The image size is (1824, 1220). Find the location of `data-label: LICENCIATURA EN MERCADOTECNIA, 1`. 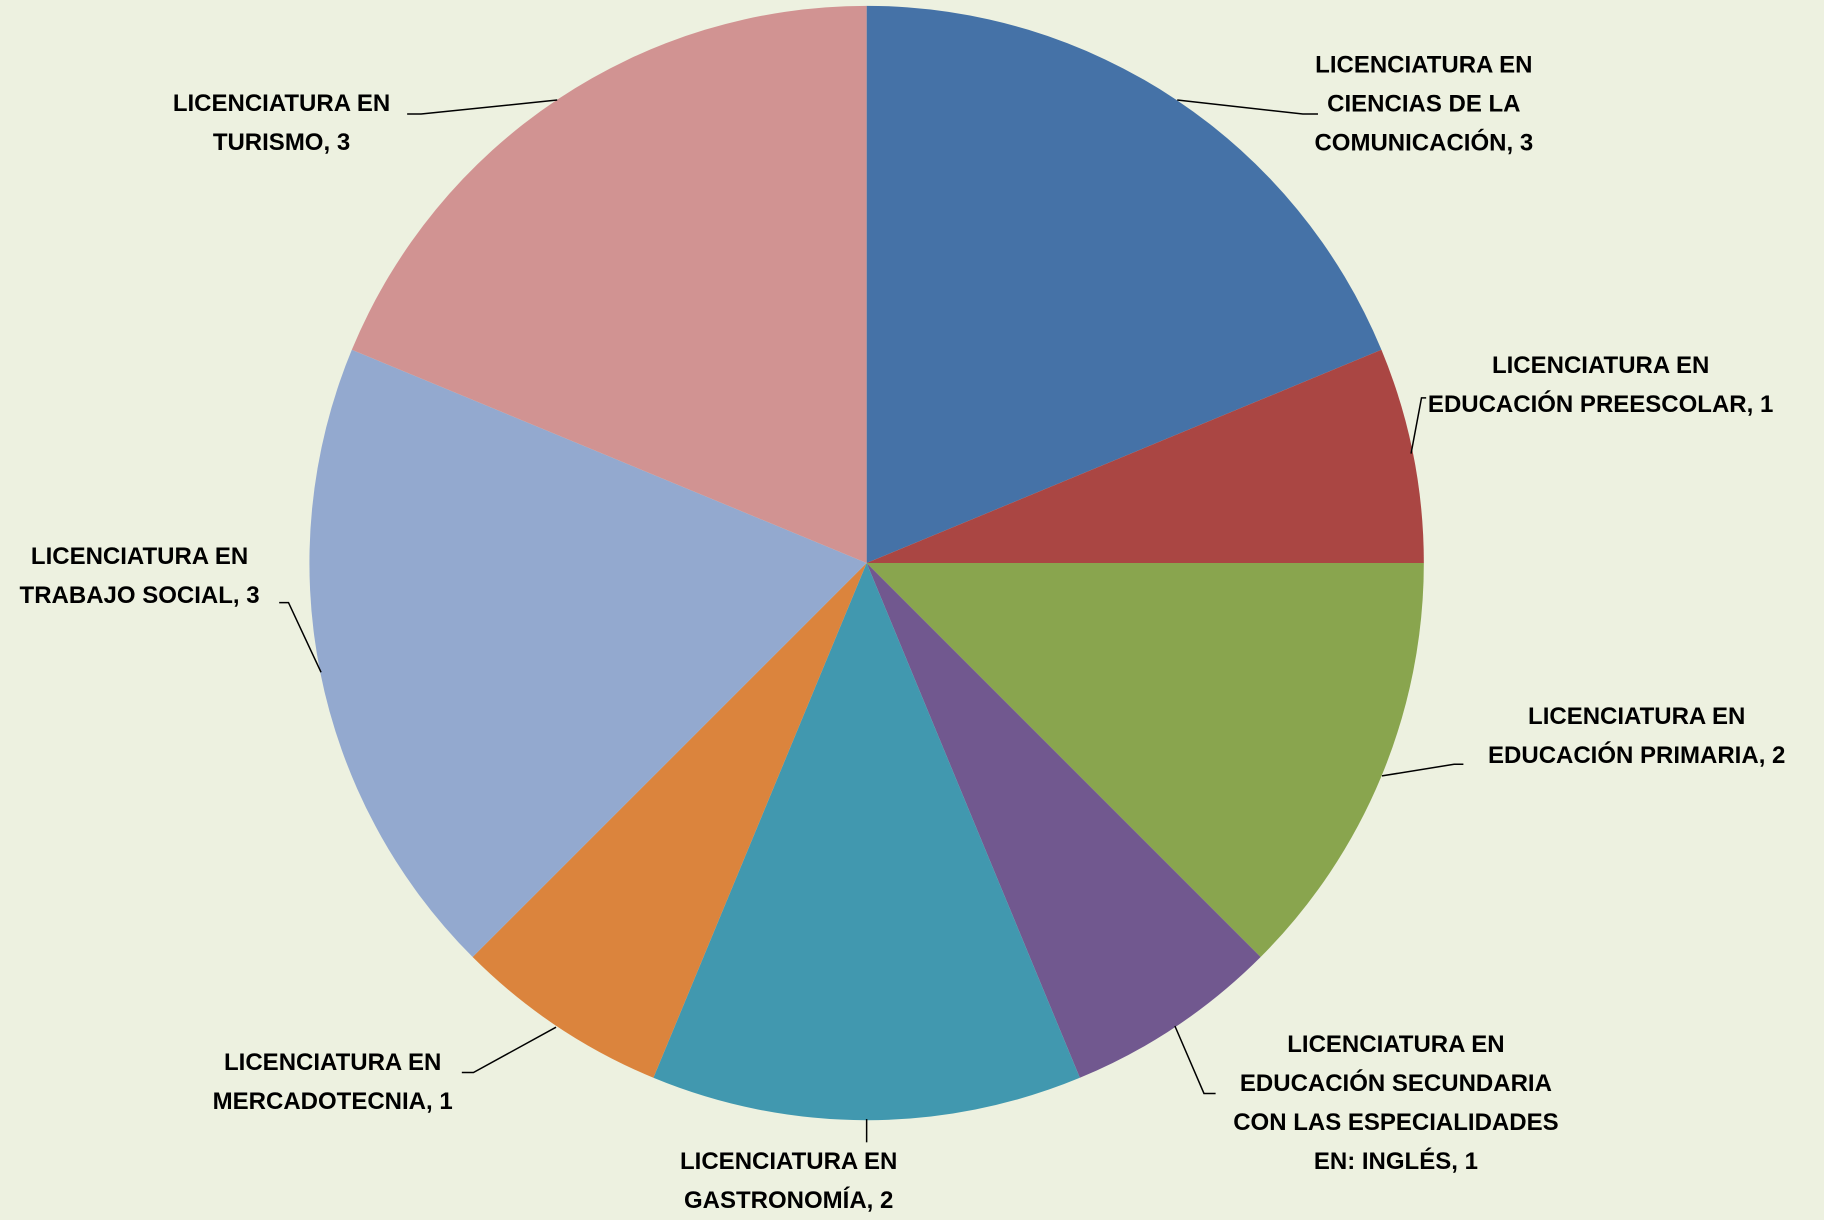

data-label: LICENCIATURA EN MERCADOTECNIA, 1 is located at coordinates (332, 1081).